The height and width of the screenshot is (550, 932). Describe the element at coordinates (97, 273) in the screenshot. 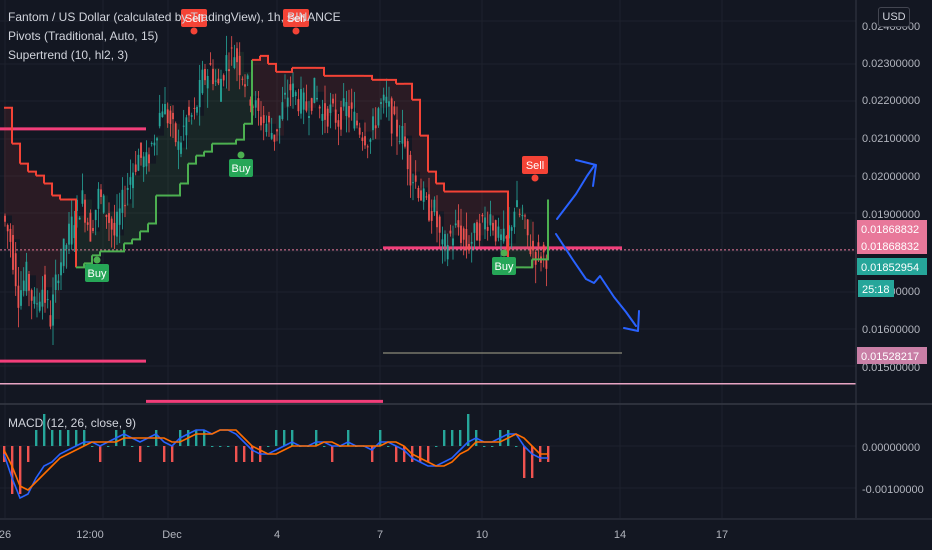

I see `buy-signal-badge` at that location.